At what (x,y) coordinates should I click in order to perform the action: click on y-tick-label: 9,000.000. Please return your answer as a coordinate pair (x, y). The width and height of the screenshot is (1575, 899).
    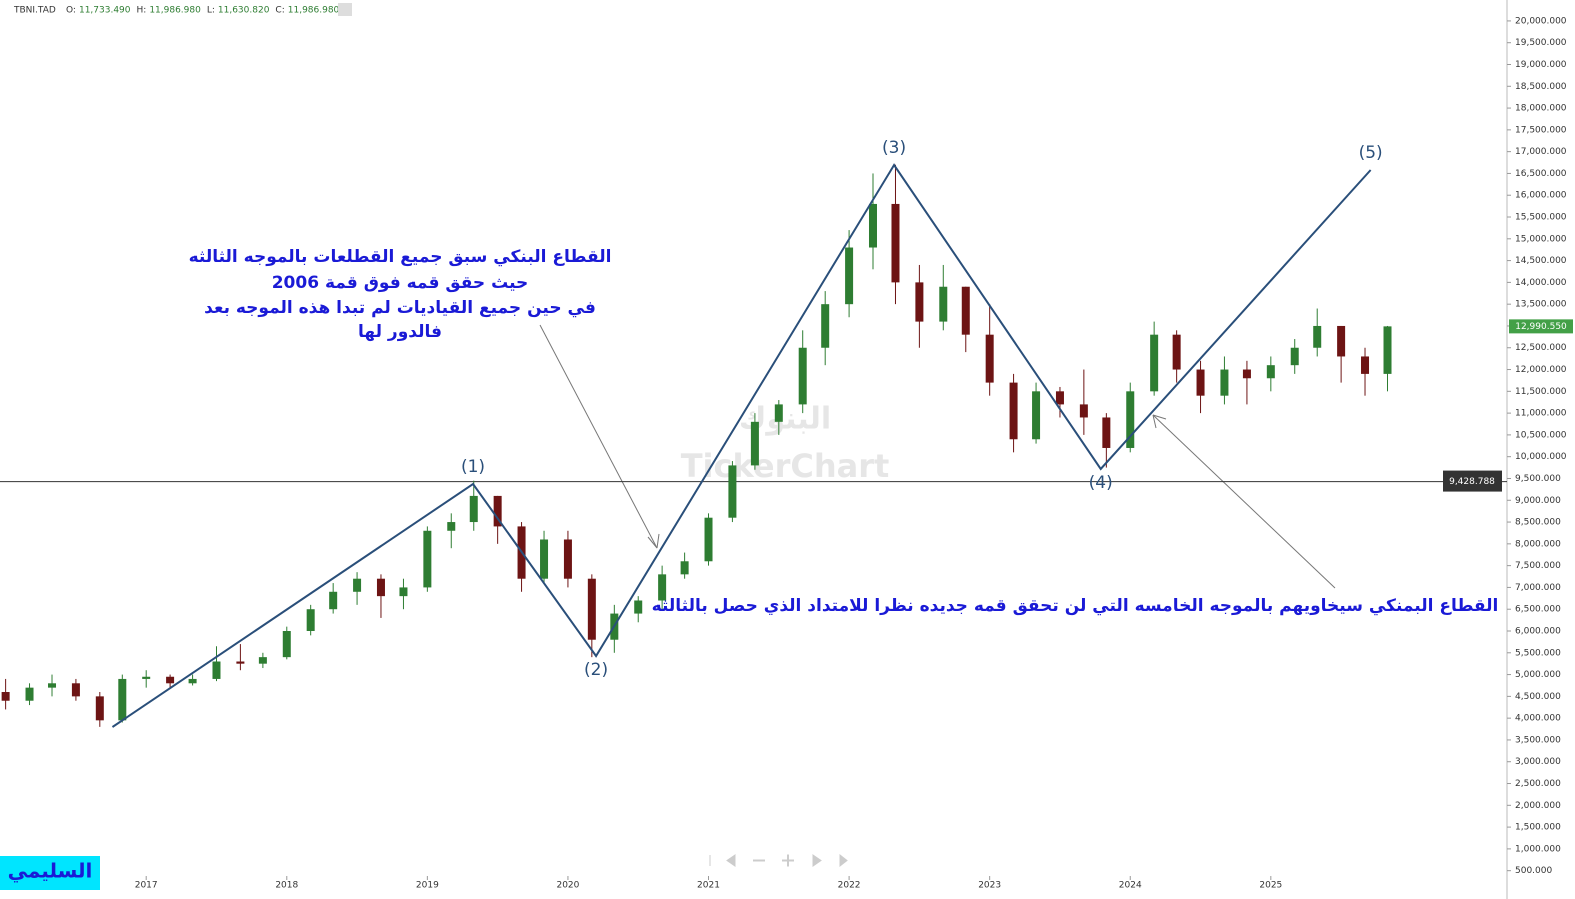
    Looking at the image, I should click on (1538, 501).